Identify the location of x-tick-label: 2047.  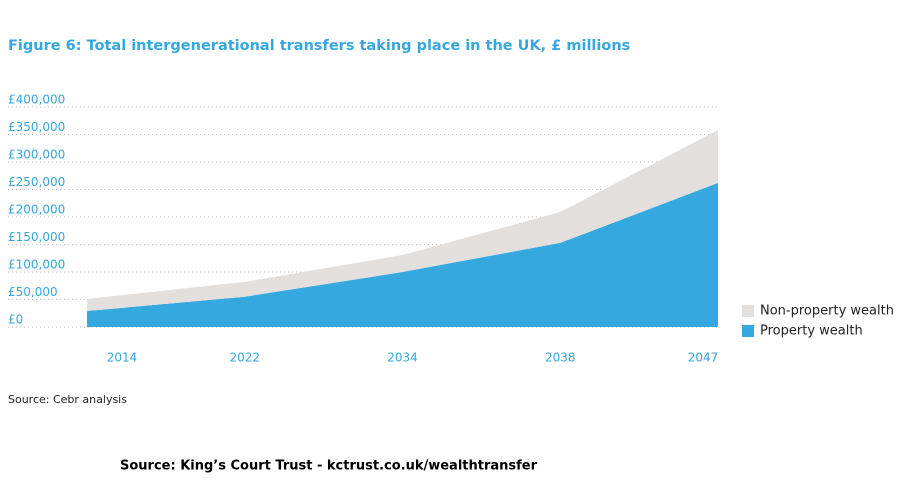
(703, 358).